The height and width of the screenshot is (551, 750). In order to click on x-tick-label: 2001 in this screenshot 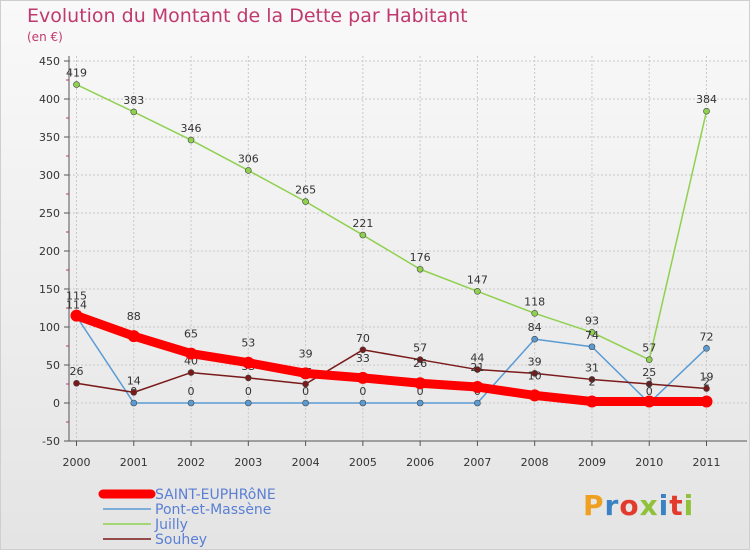, I will do `click(134, 462)`.